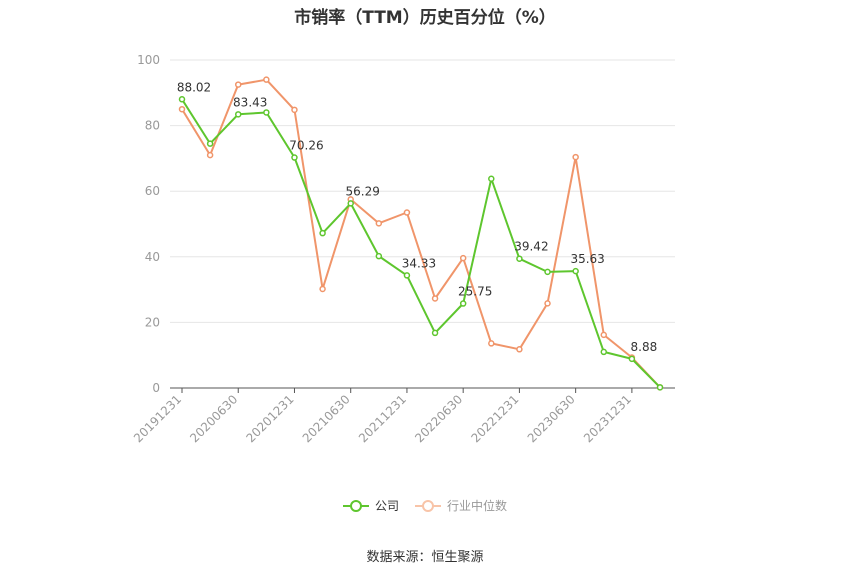 The height and width of the screenshot is (575, 850). Describe the element at coordinates (306, 146) in the screenshot. I see `data-label: 70.26` at that location.